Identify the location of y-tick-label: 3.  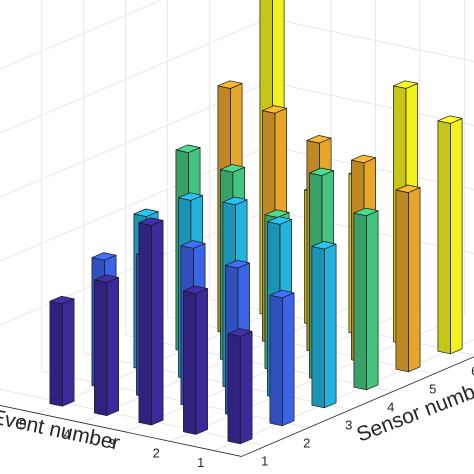
(348, 425).